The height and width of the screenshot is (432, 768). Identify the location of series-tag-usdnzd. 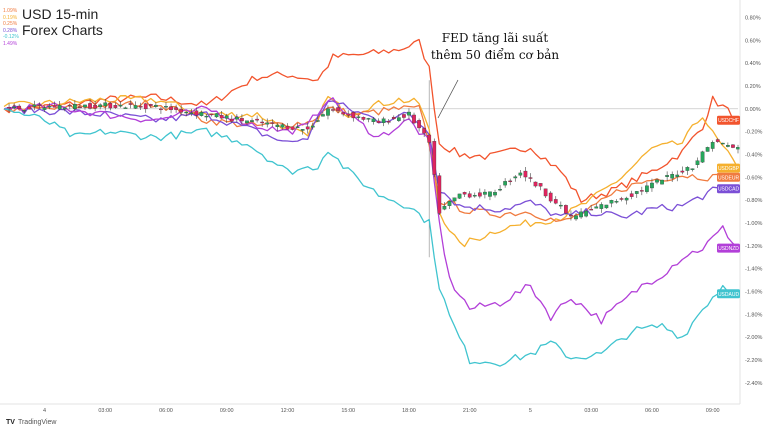
(728, 248).